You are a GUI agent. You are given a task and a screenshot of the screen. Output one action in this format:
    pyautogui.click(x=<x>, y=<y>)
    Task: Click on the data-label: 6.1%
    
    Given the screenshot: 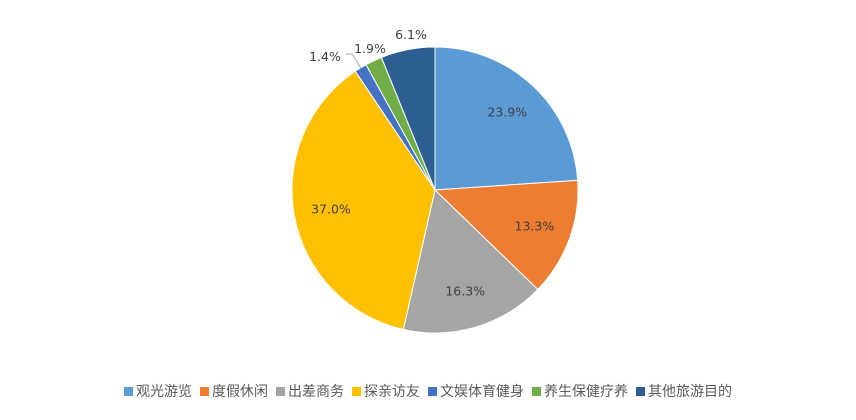 What is the action you would take?
    pyautogui.click(x=411, y=34)
    